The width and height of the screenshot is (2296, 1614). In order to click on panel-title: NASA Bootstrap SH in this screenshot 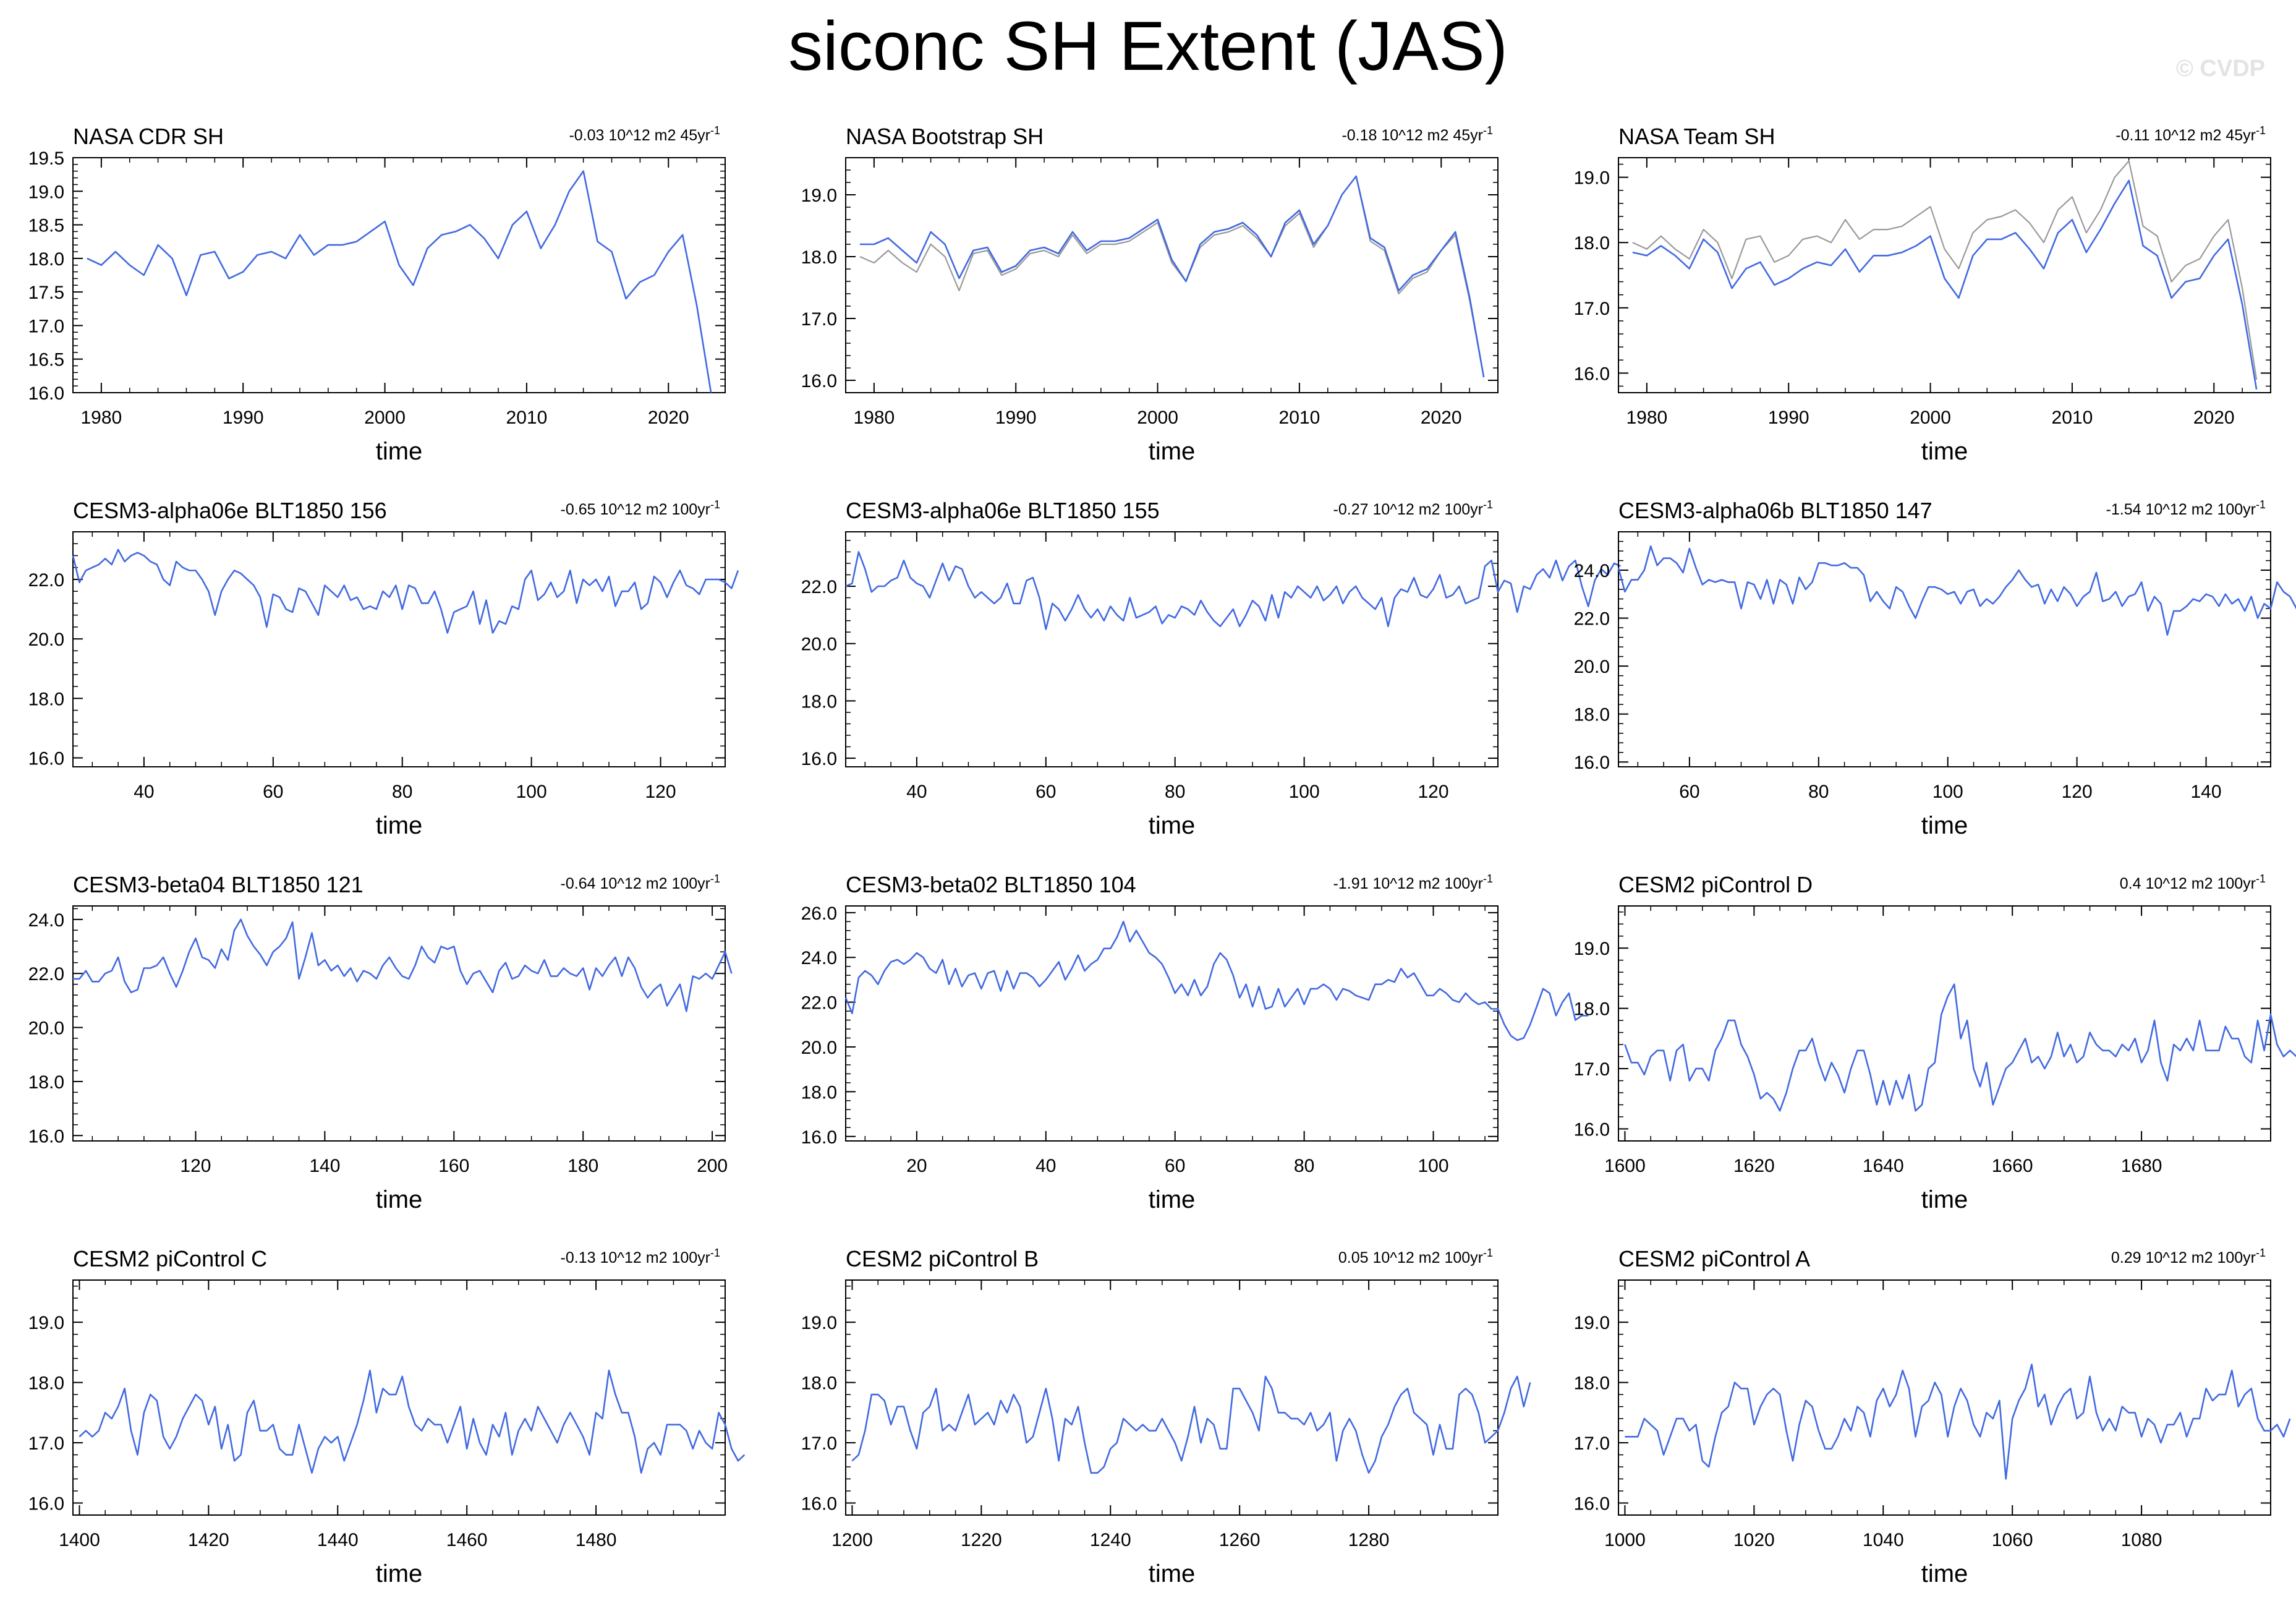, I will do `click(945, 136)`.